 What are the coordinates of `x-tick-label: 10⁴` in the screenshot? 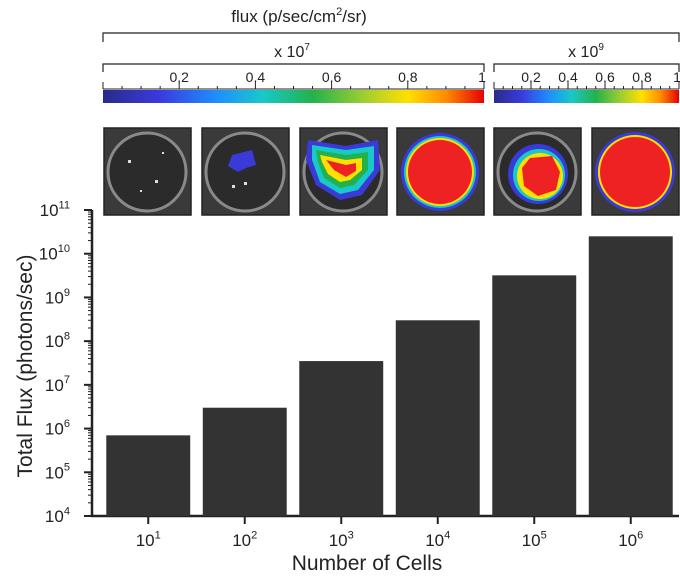 It's located at (437, 539).